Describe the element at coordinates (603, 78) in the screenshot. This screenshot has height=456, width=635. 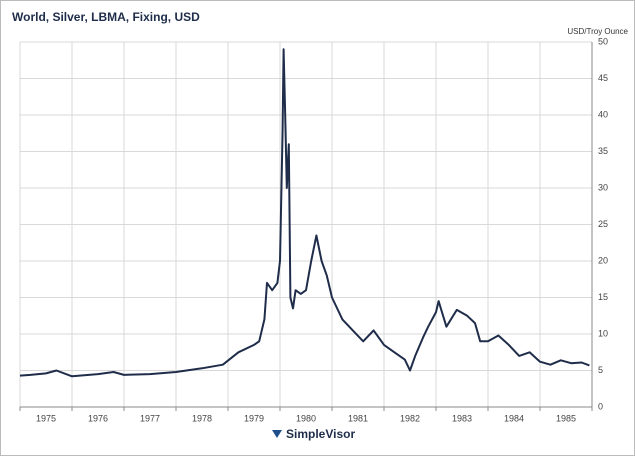
I see `y-tick-label: 45` at that location.